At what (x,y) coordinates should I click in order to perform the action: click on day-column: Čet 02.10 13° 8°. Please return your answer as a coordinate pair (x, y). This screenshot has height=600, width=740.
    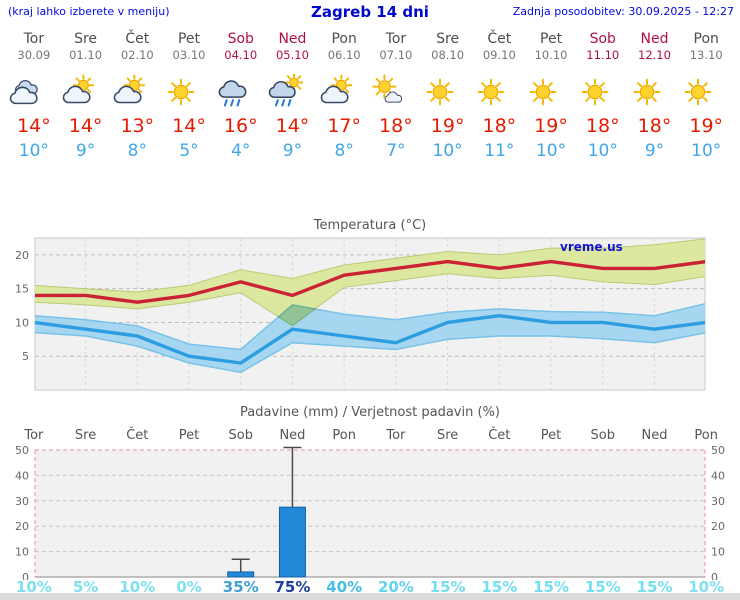
    Looking at the image, I should click on (137, 96).